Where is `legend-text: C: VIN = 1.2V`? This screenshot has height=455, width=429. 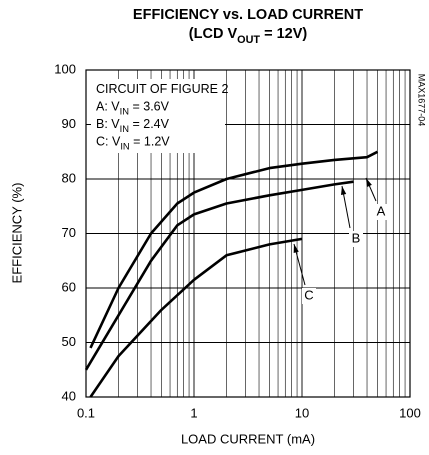
legend-text: C: VIN = 1.2V is located at coordinates (133, 143).